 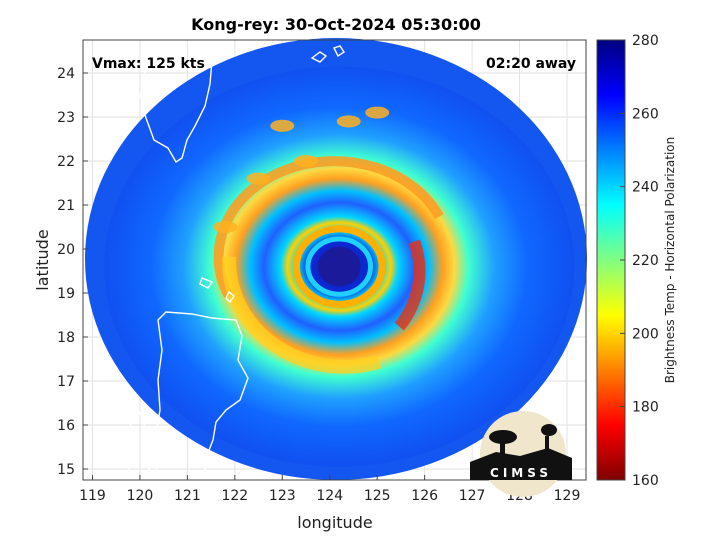 I want to click on y-tick-label: 16, so click(x=66, y=426).